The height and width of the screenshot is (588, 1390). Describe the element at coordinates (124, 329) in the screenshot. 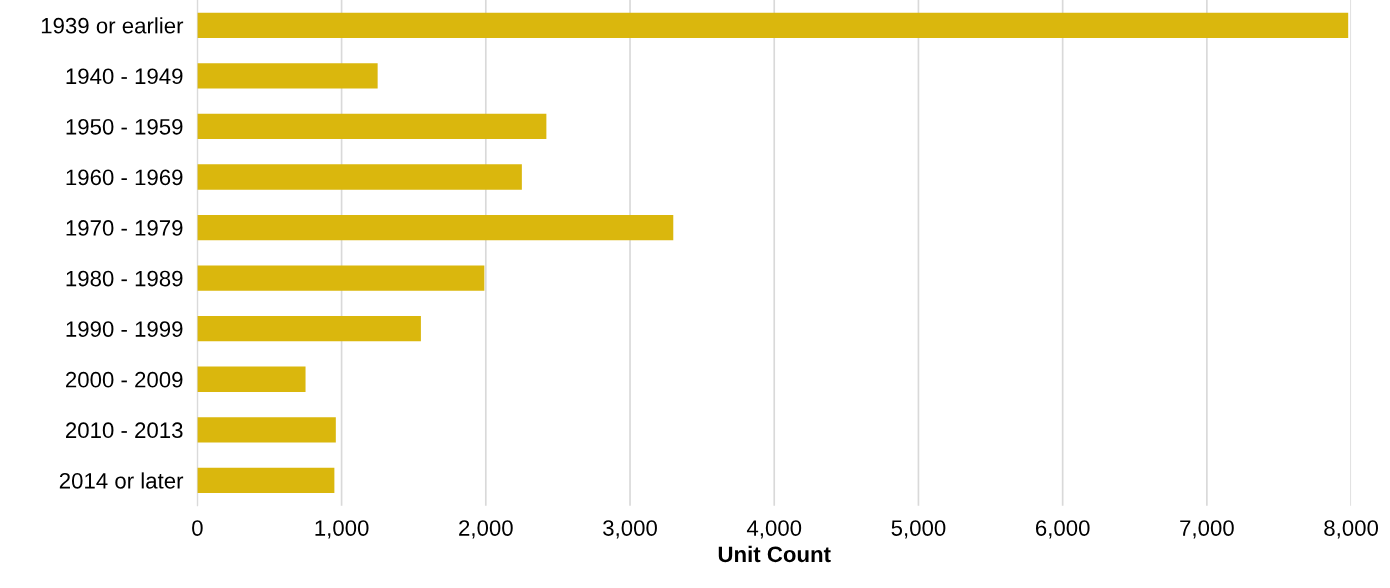

I see `y-tick-label: 1990 - 1999` at that location.